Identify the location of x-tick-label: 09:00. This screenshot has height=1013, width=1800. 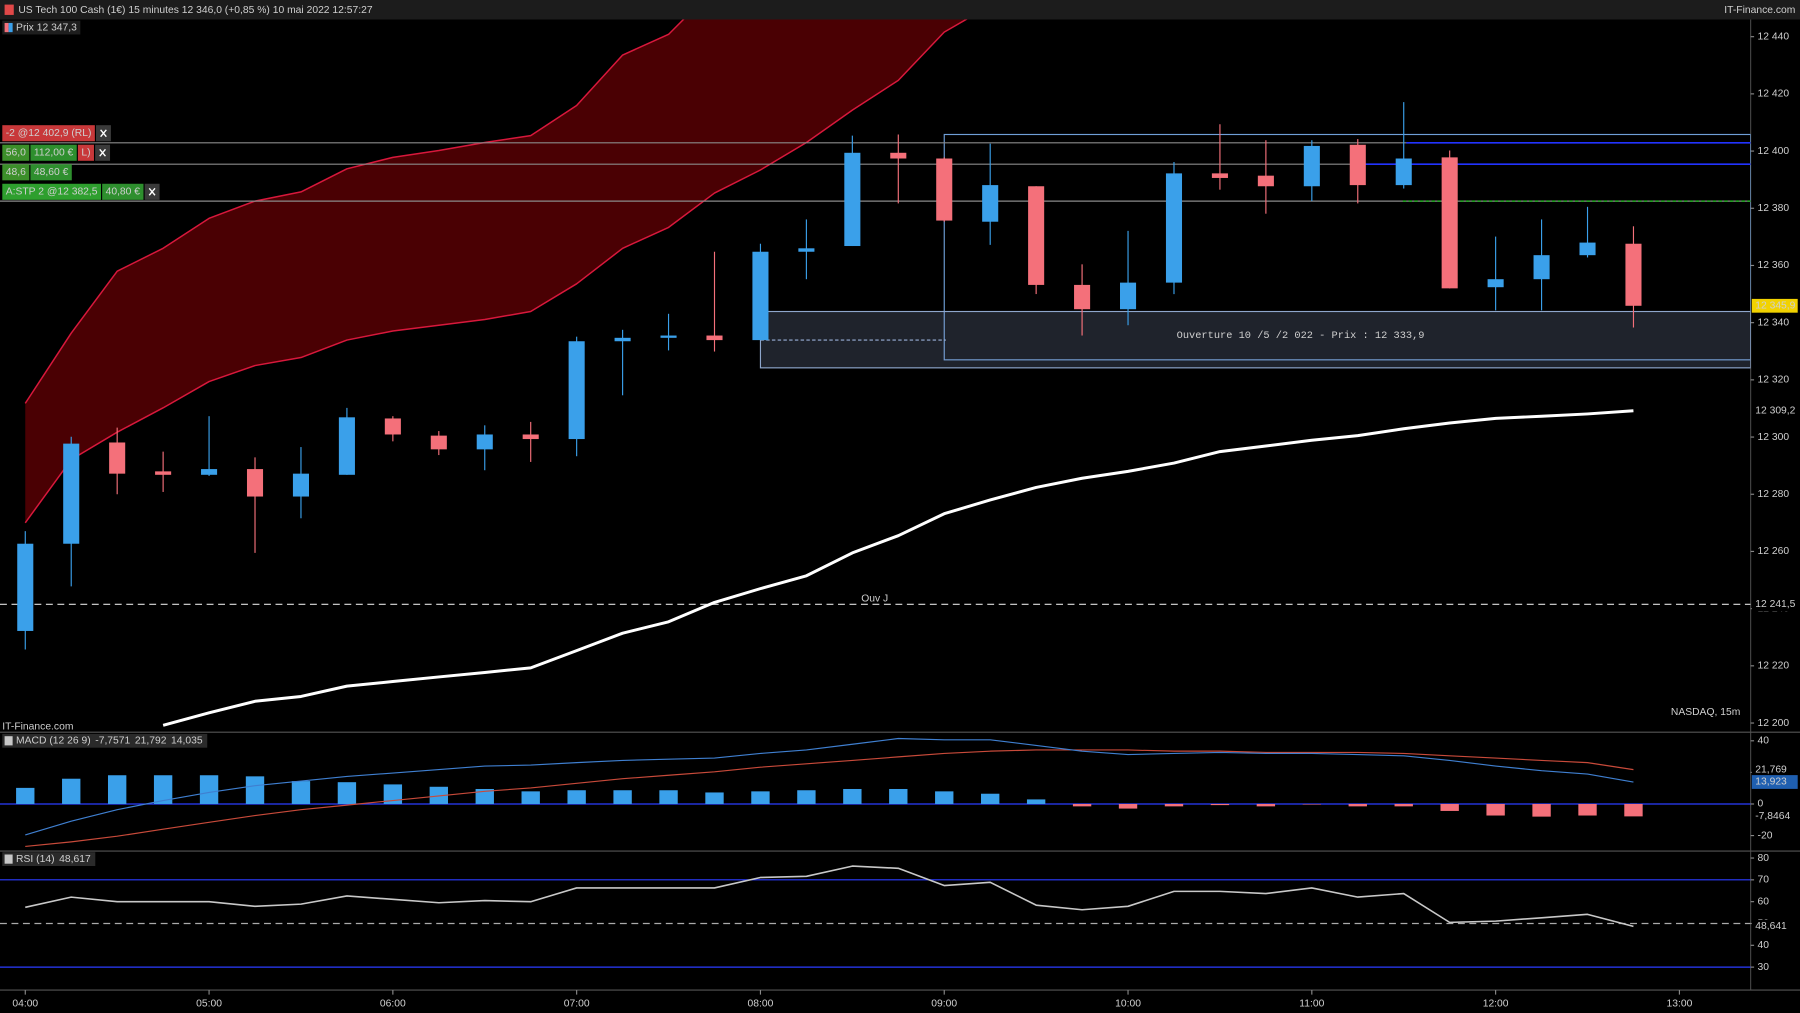
(944, 1004).